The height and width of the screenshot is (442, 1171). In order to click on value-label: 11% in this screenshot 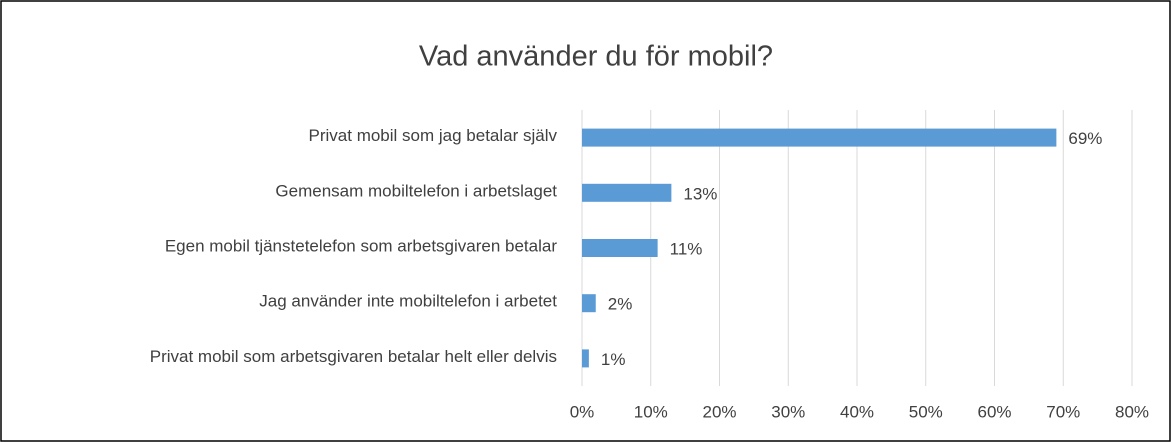, I will do `click(686, 248)`.